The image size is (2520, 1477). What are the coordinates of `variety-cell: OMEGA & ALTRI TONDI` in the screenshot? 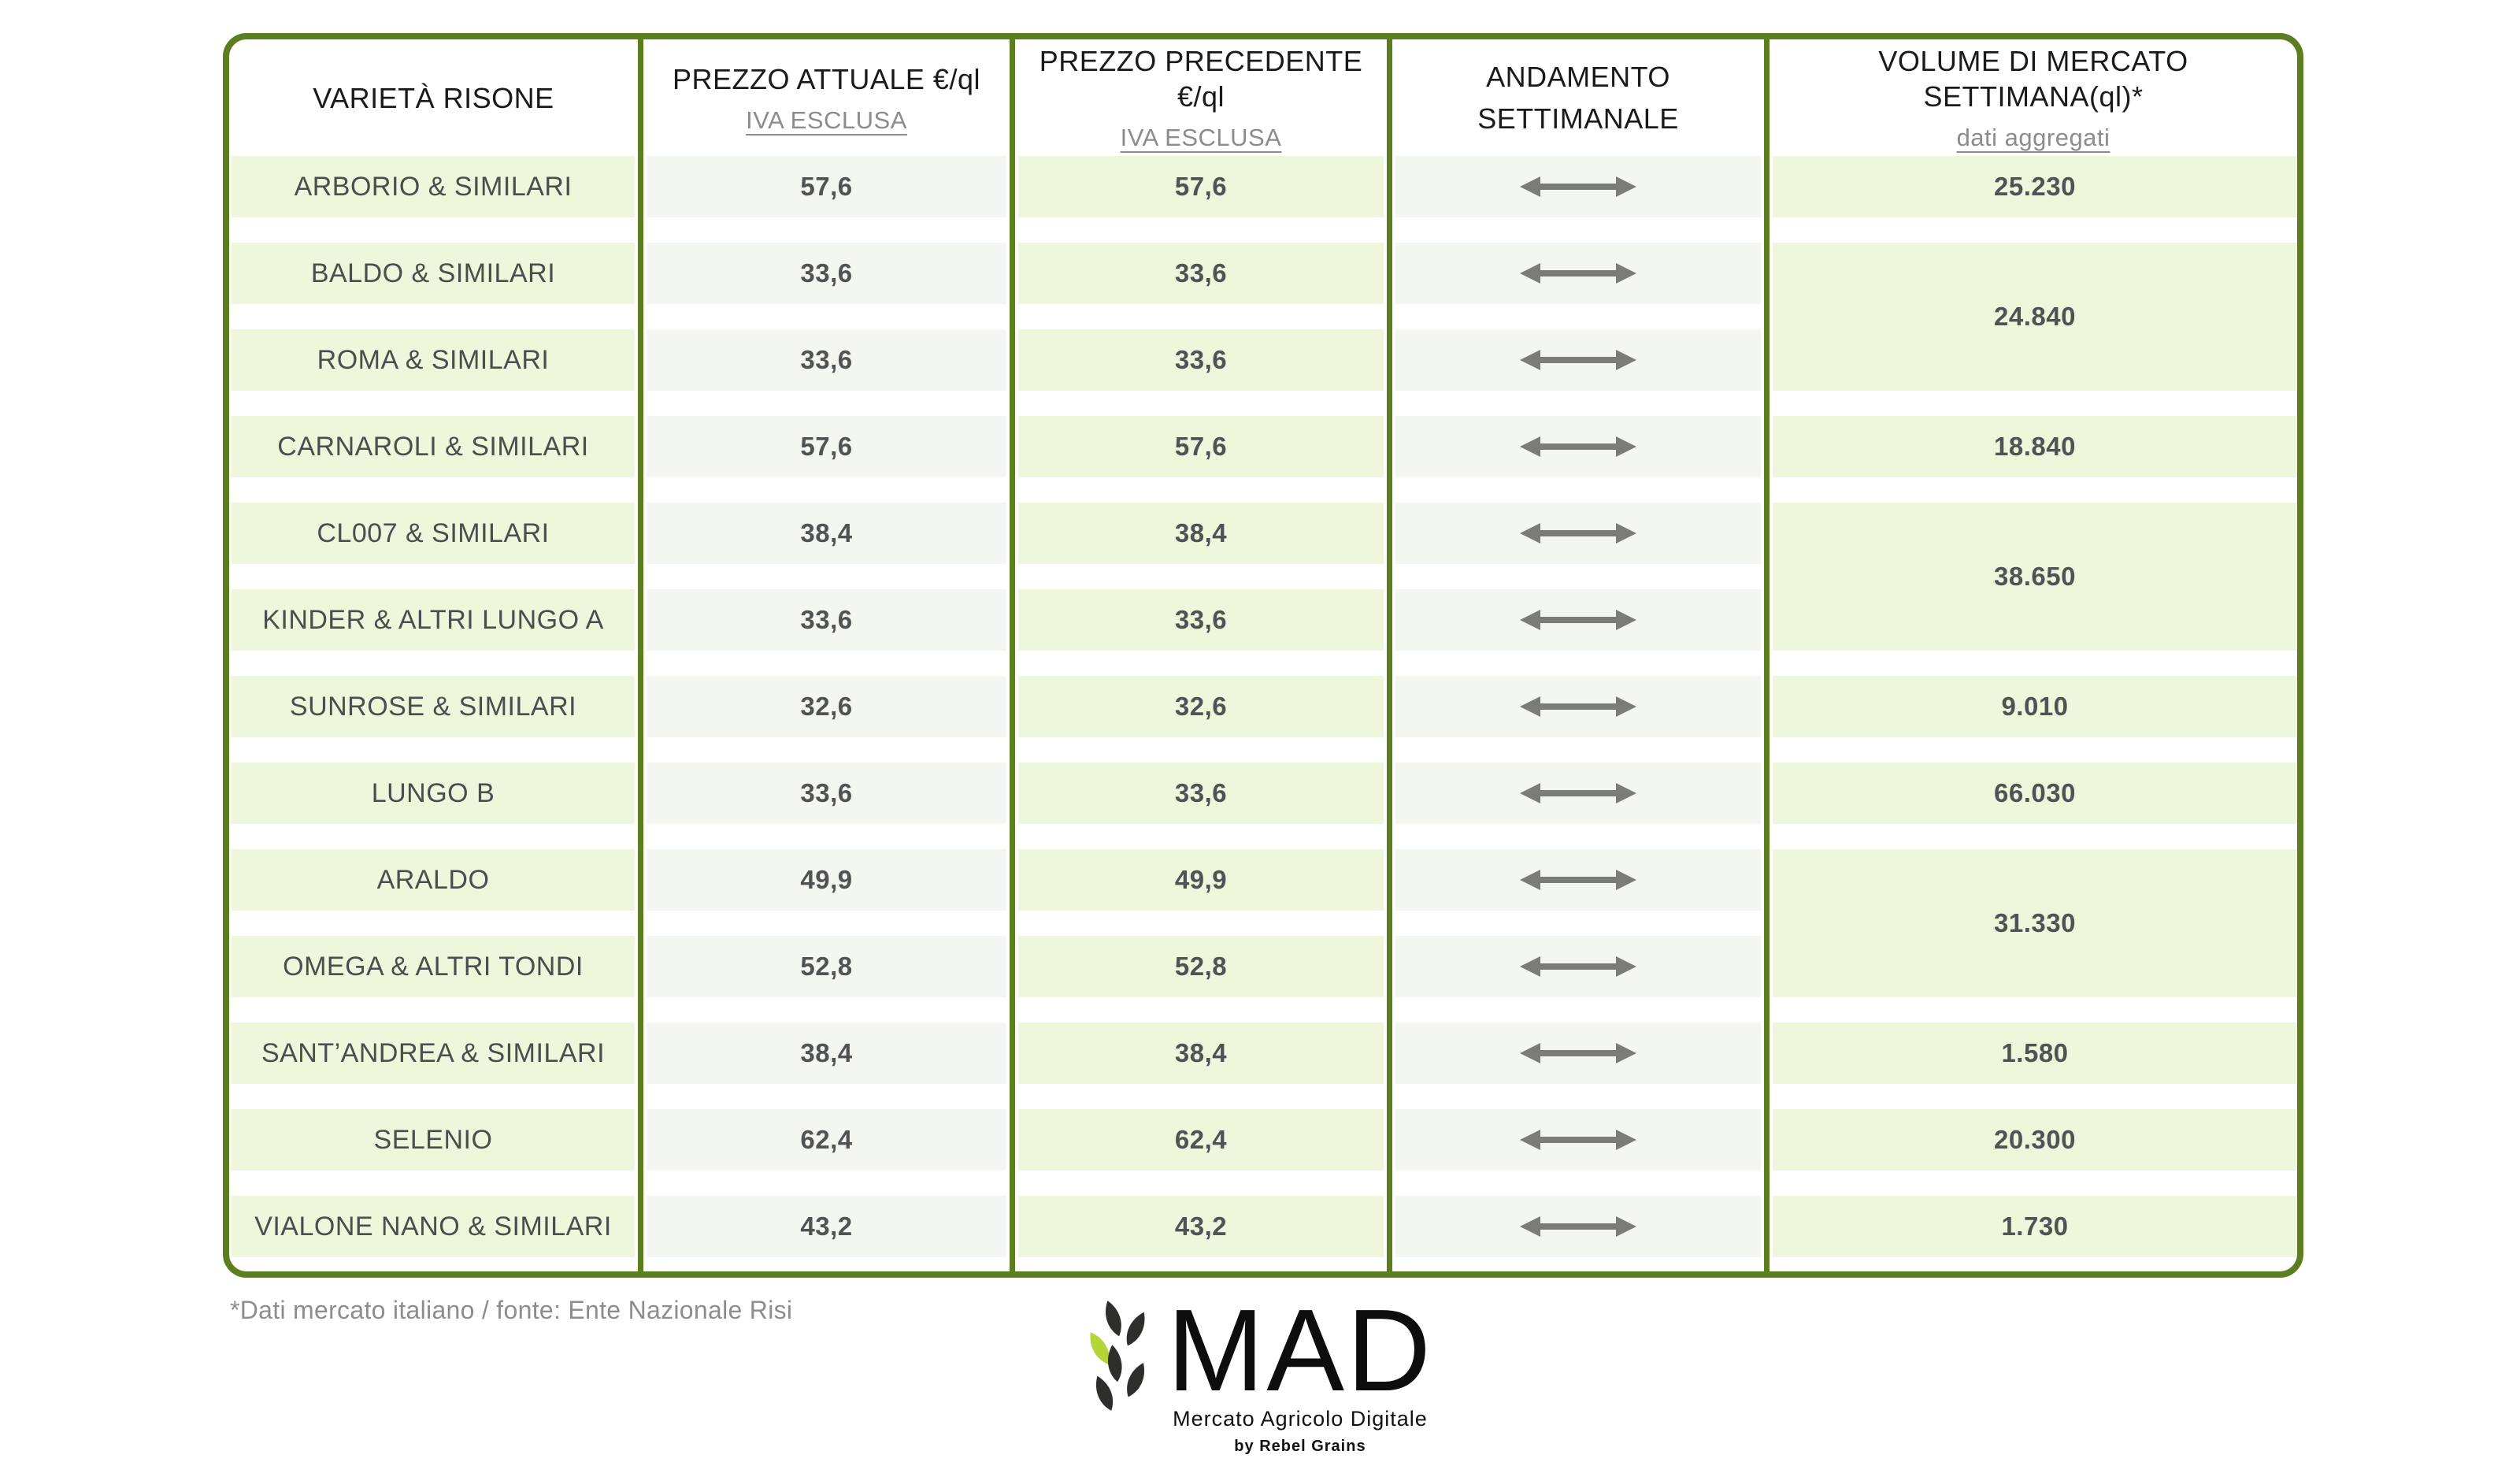 It's located at (433, 966).